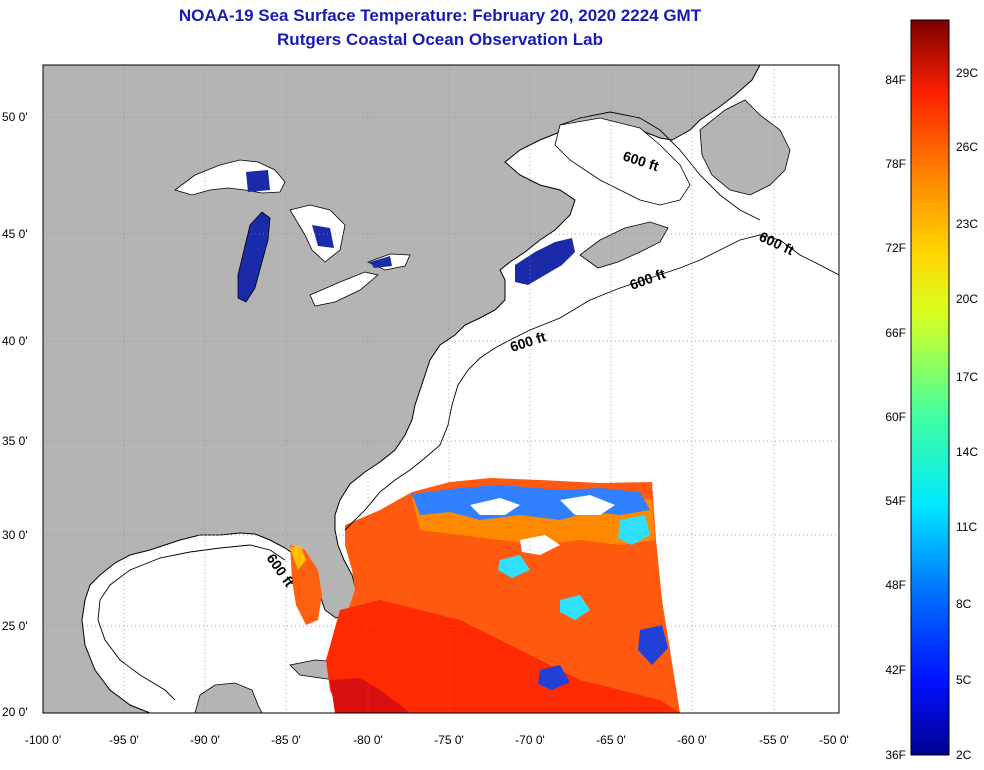 This screenshot has width=984, height=770. I want to click on lake-erie, so click(344, 289).